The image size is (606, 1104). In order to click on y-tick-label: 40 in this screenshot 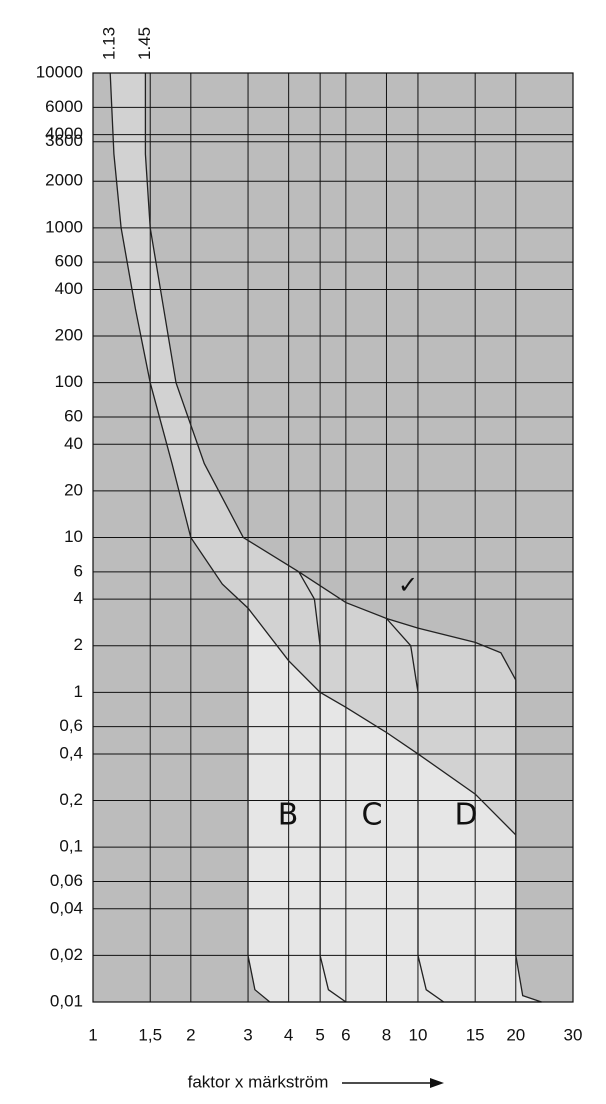, I will do `click(73, 443)`.